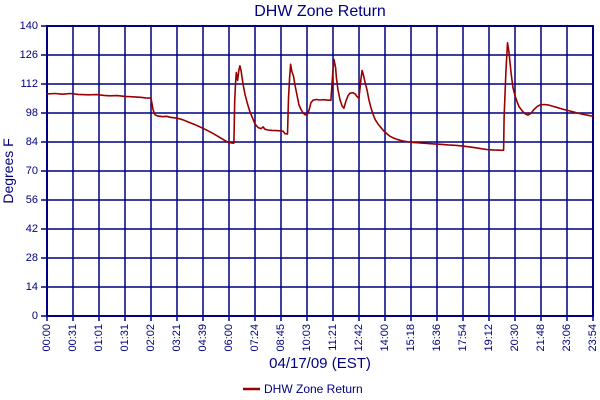 Image resolution: width=600 pixels, height=400 pixels. What do you see at coordinates (32, 287) in the screenshot?
I see `y-tick-label: 14` at bounding box center [32, 287].